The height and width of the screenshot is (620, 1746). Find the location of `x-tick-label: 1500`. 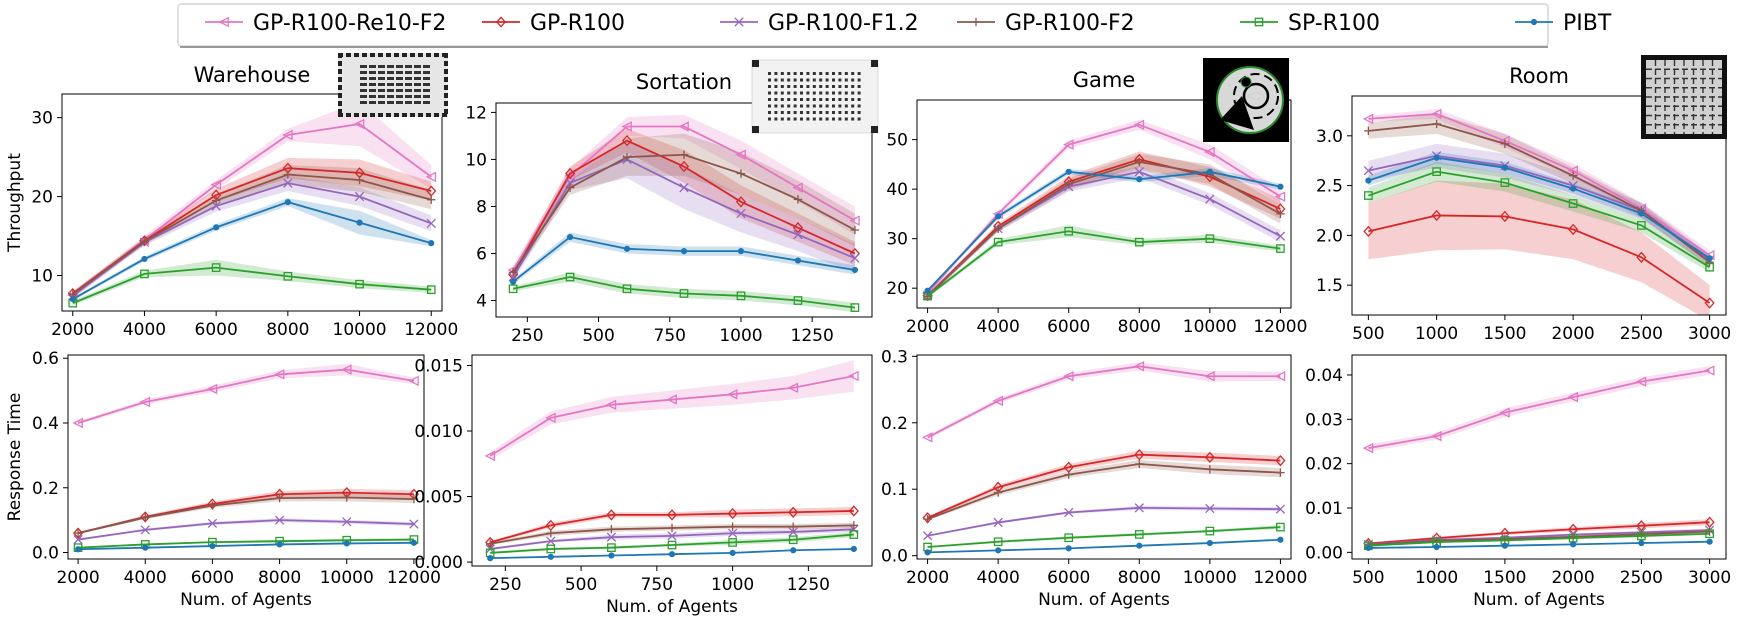

x-tick-label: 1500 is located at coordinates (1504, 578).